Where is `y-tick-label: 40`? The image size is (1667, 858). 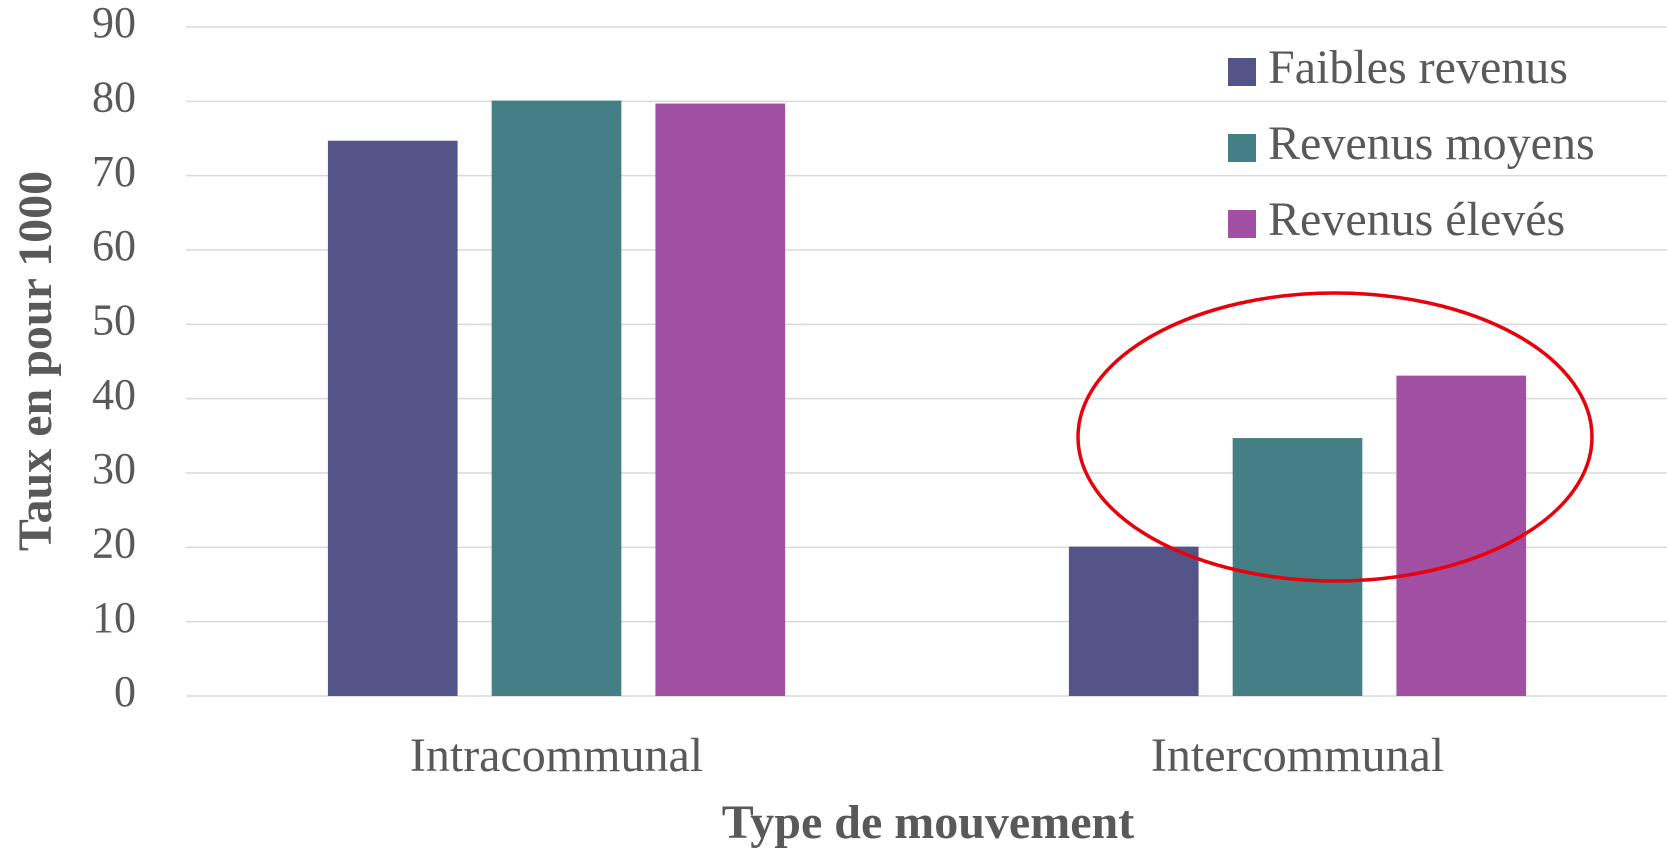 y-tick-label: 40 is located at coordinates (114, 394).